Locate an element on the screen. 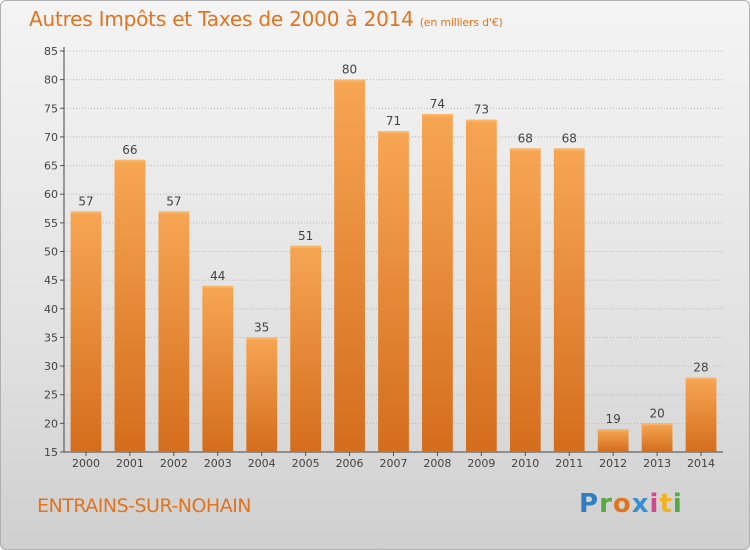 The image size is (750, 550). bar-2014 is located at coordinates (701, 414).